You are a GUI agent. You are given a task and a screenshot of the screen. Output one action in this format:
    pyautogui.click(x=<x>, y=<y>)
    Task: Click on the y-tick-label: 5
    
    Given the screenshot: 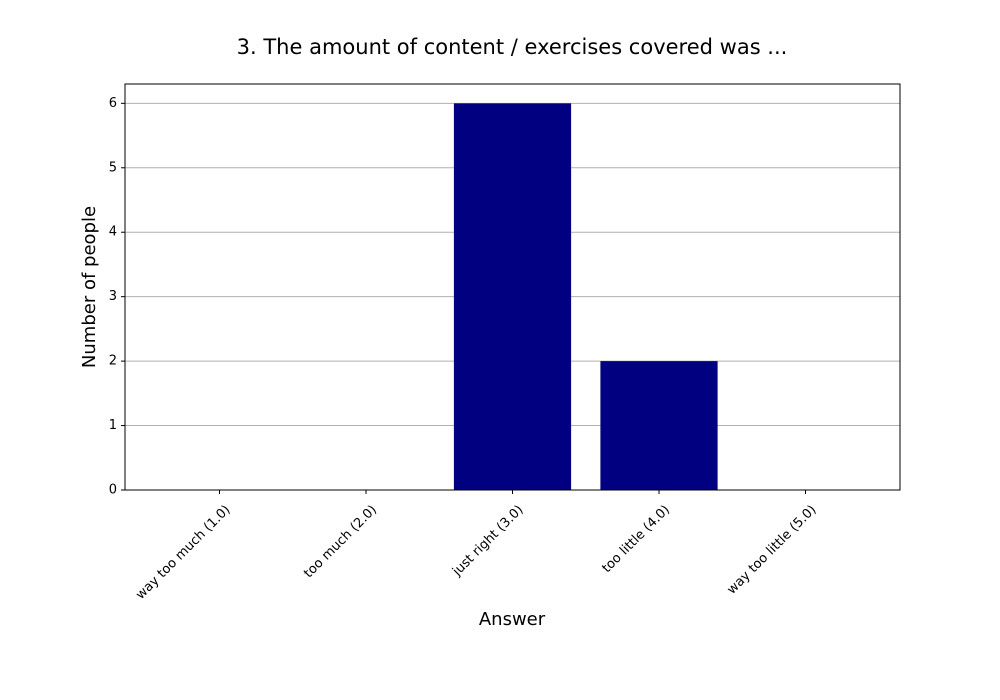 What is the action you would take?
    pyautogui.click(x=113, y=167)
    